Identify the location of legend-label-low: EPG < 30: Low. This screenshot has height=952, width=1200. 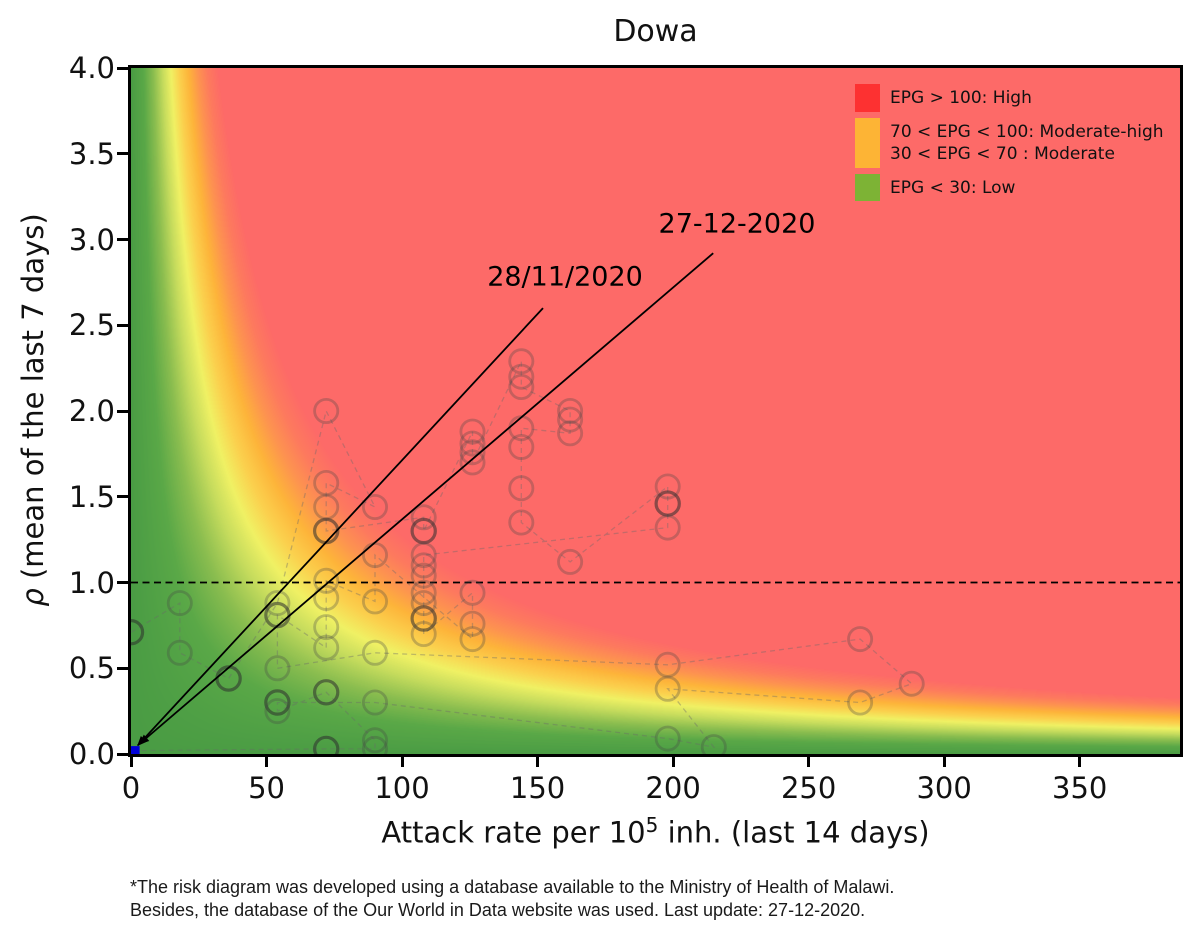
(953, 187).